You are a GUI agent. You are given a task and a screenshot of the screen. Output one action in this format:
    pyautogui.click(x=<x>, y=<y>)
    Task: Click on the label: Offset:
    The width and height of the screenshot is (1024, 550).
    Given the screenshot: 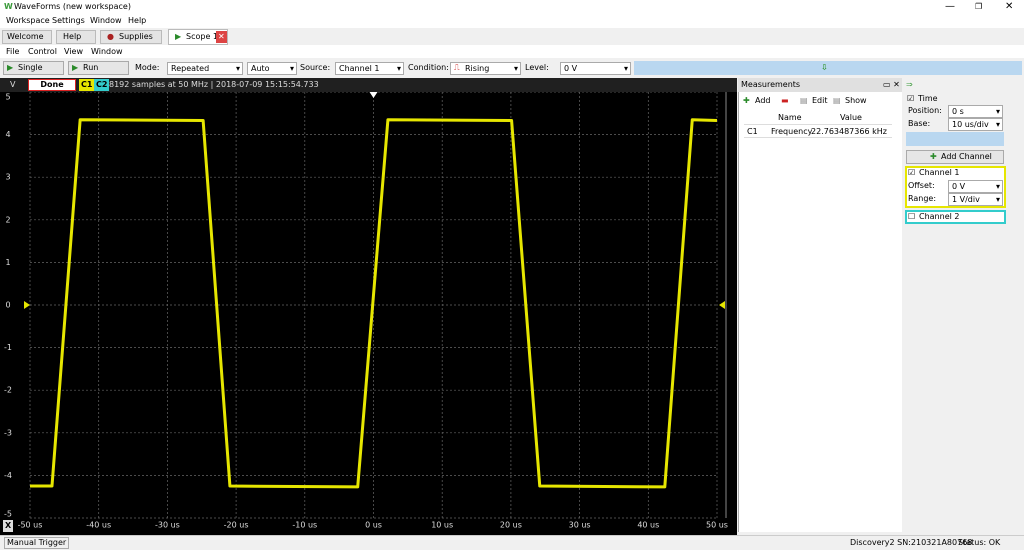 What is the action you would take?
    pyautogui.click(x=921, y=185)
    